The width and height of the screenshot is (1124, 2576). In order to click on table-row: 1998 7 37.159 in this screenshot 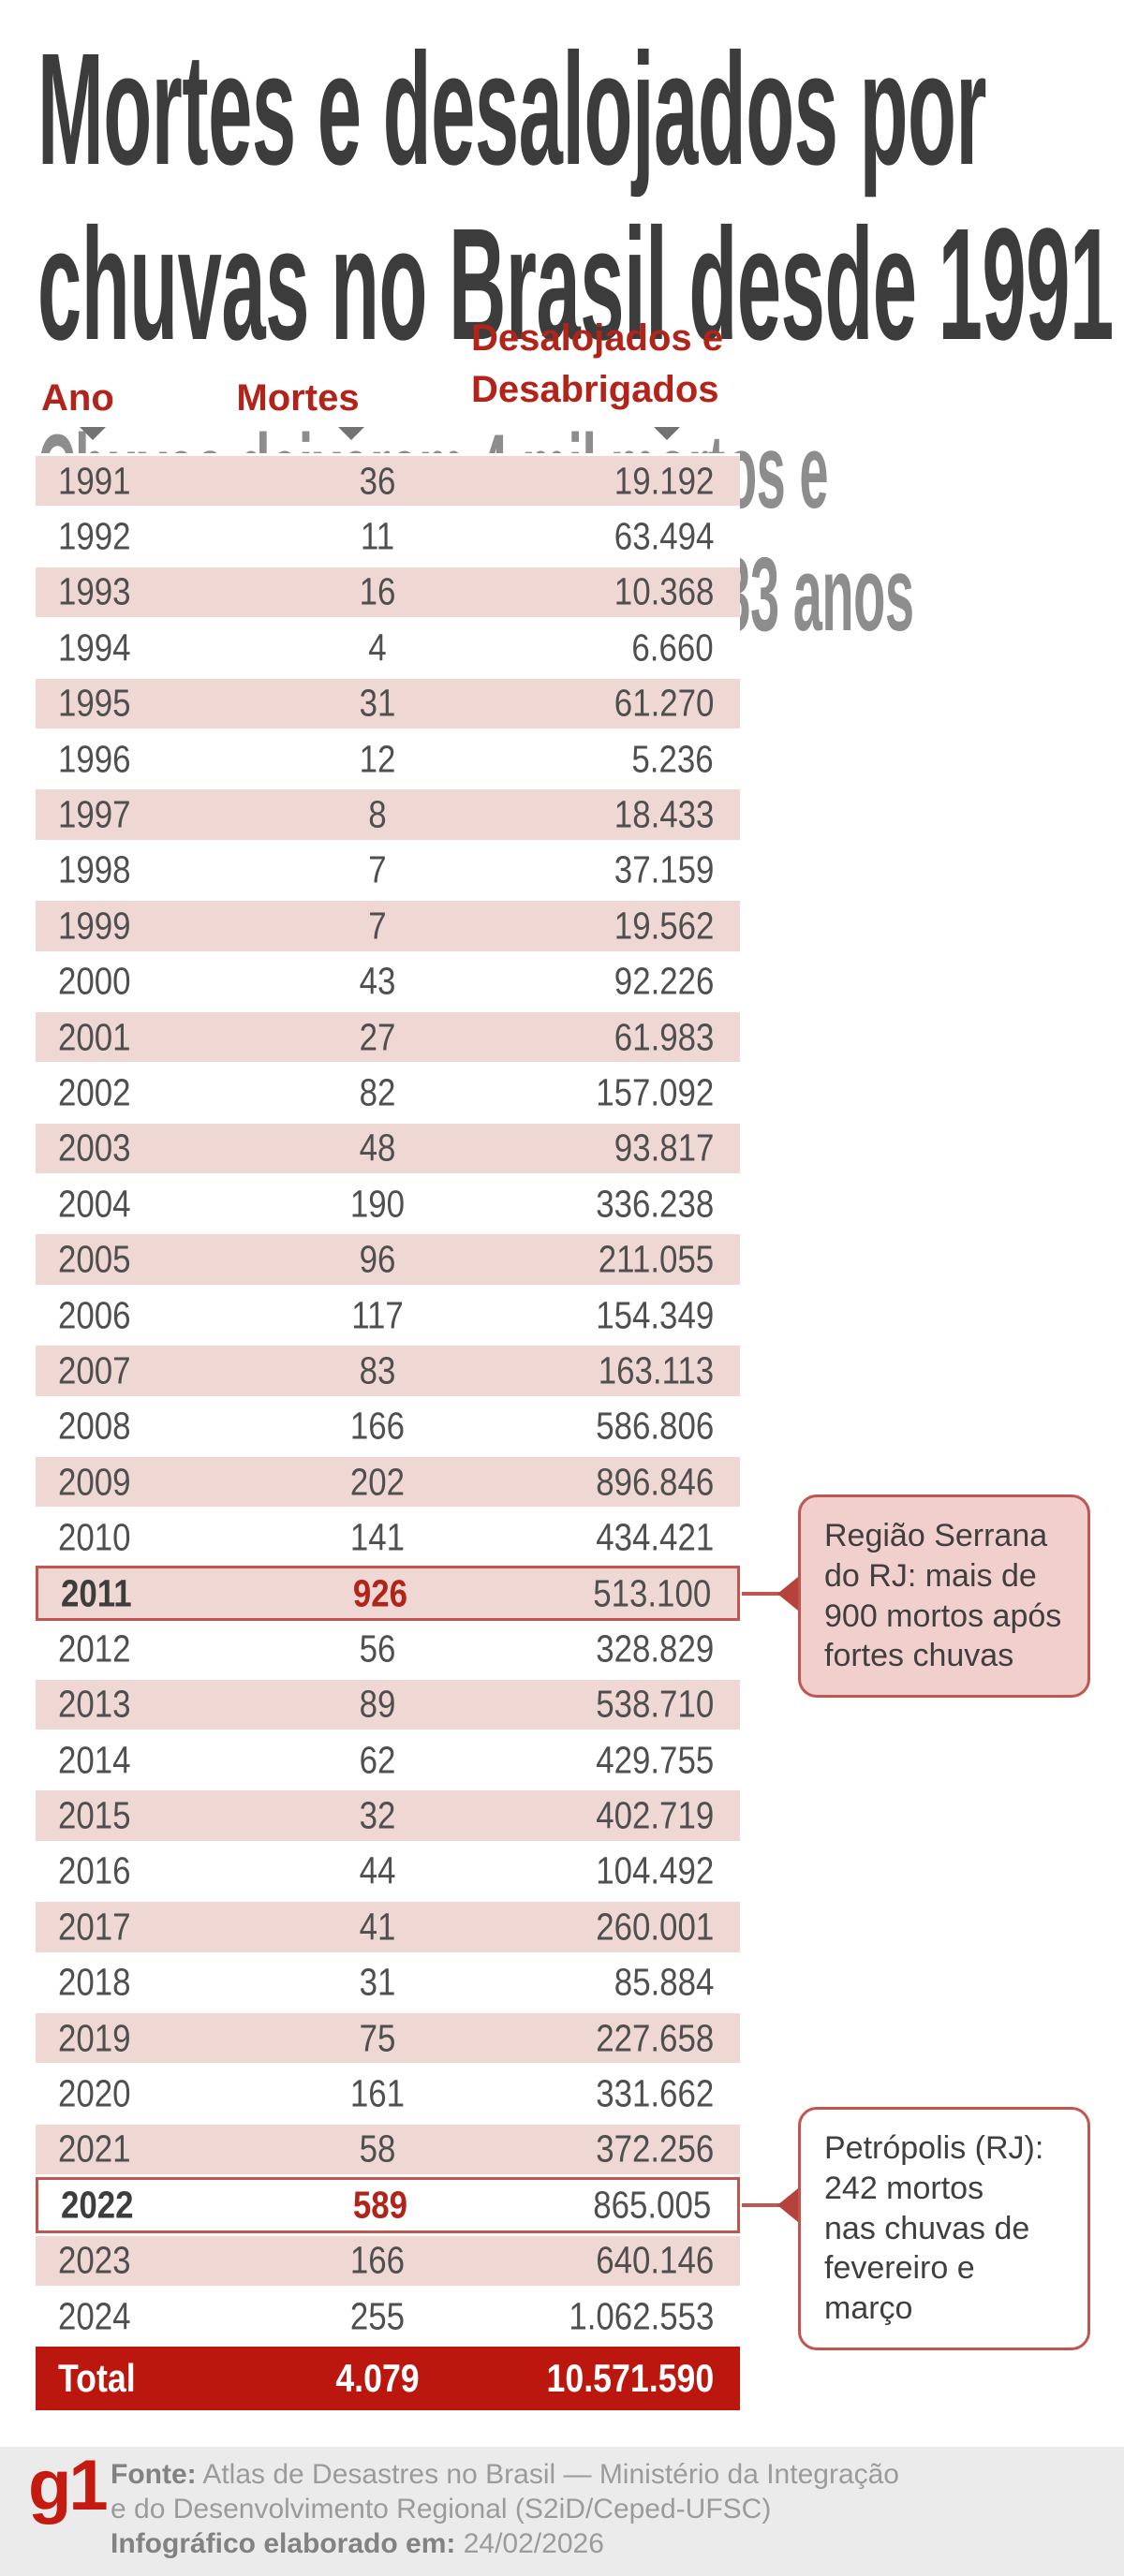, I will do `click(388, 870)`.